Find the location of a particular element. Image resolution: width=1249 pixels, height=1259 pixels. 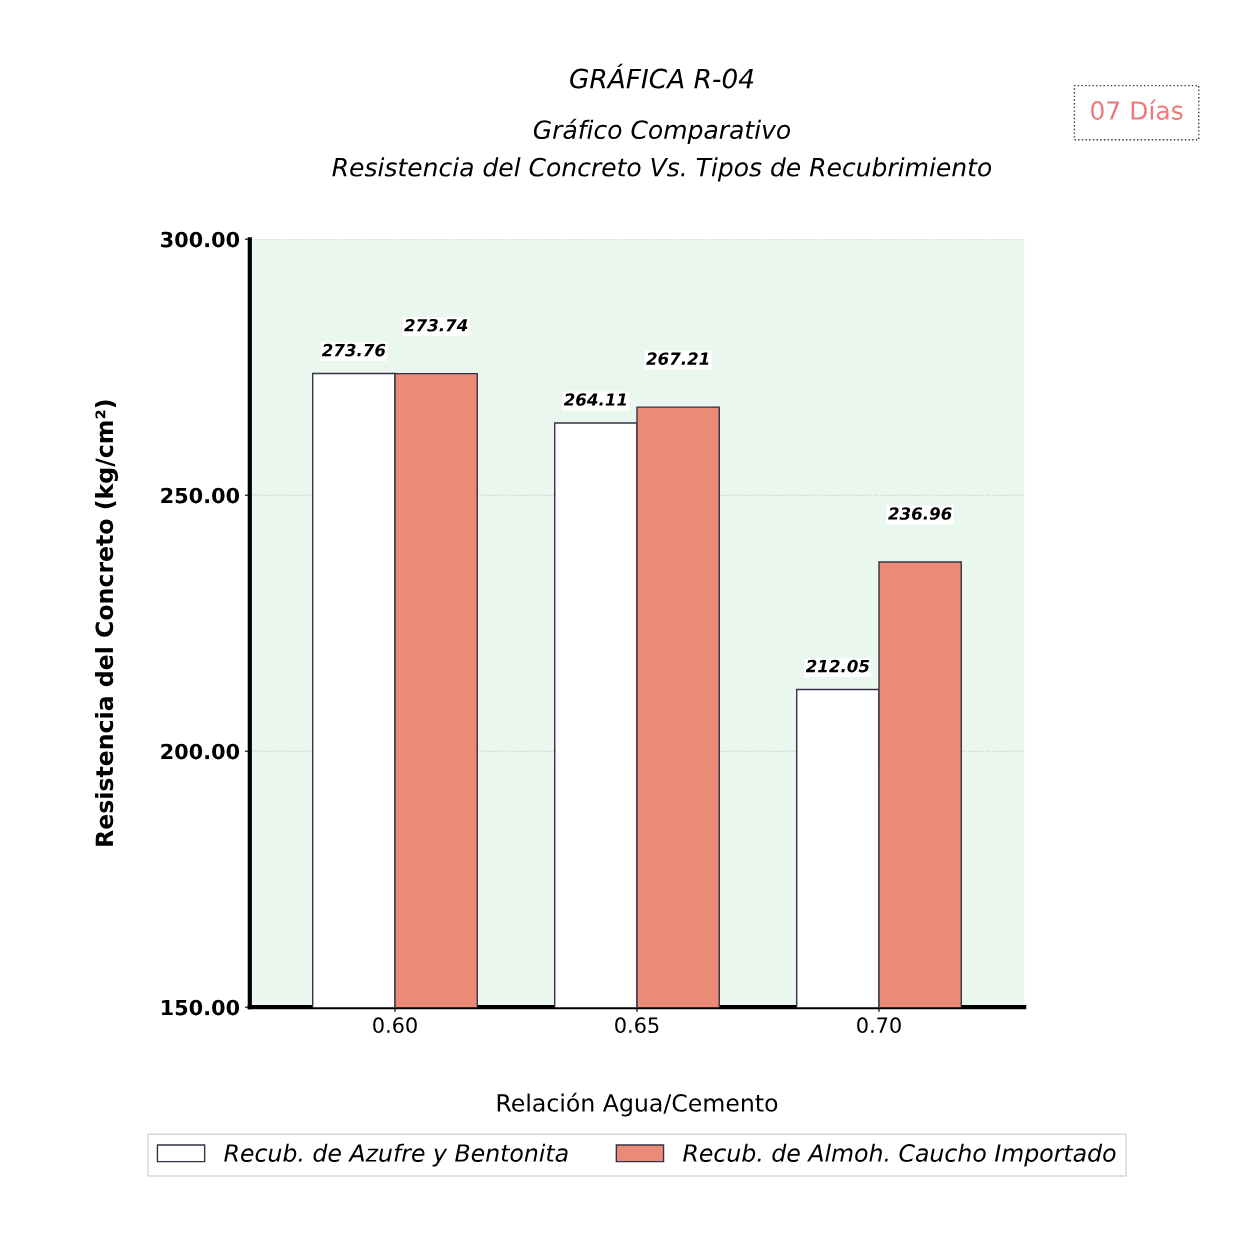

chart-subtitle: Gráfico Comparativo Resistencia del Concreto Vs. Tipos de Recubrimiento is located at coordinates (662, 150).